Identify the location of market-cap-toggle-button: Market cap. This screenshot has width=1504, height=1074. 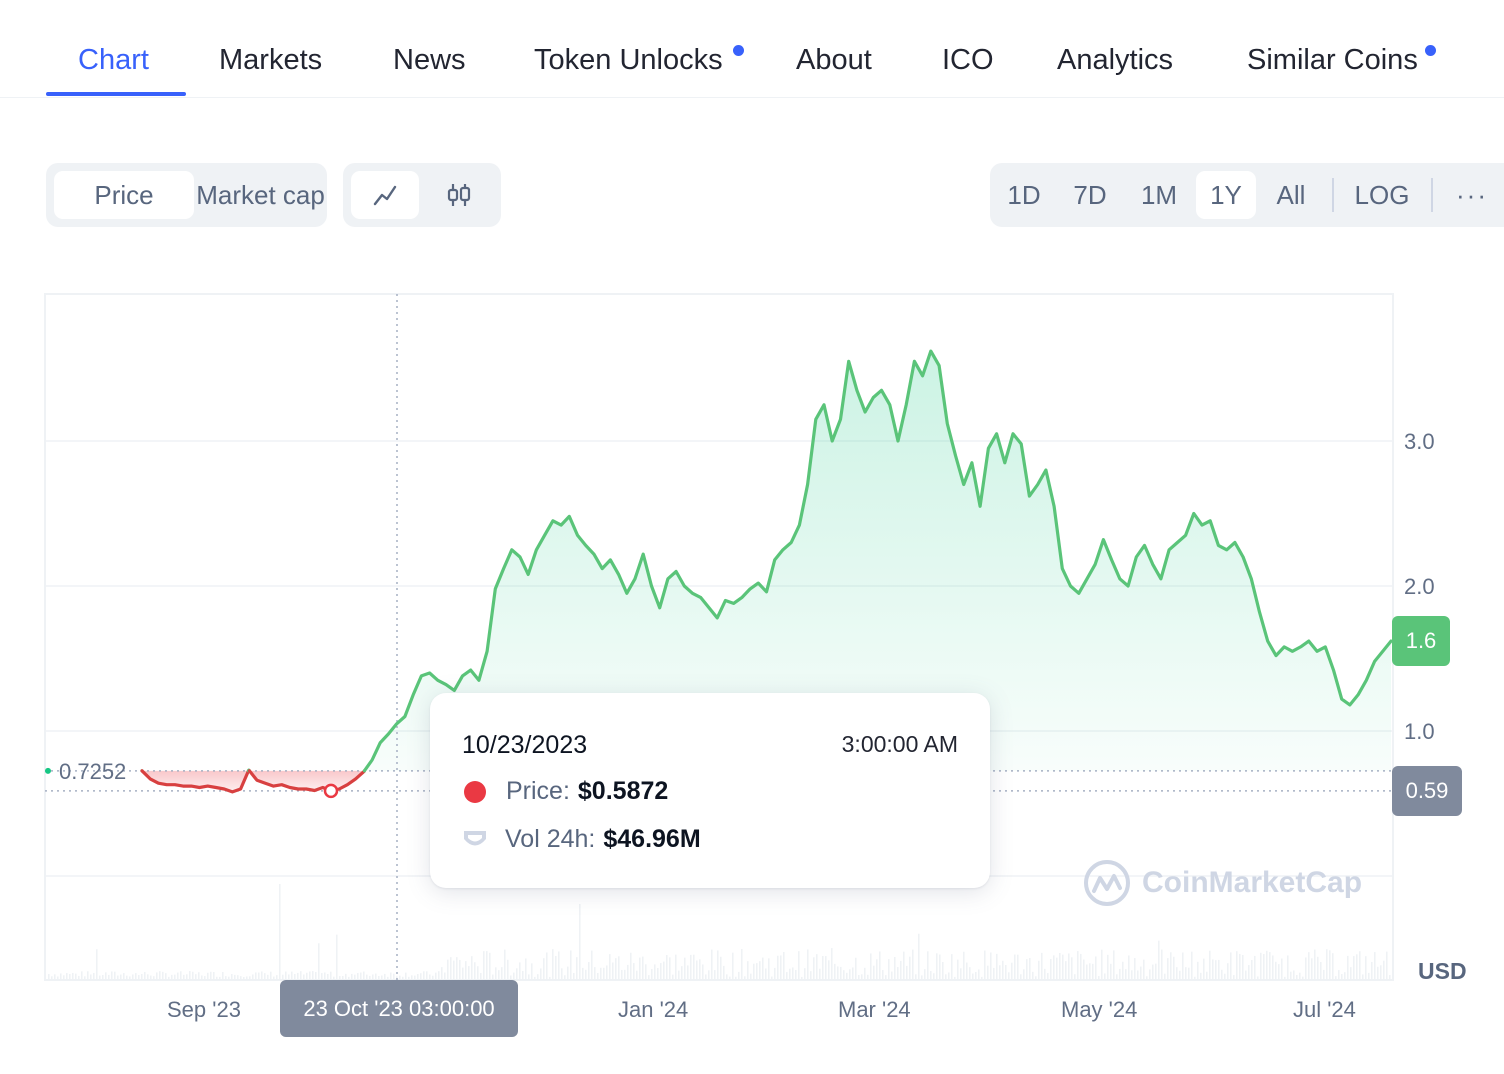
(260, 194).